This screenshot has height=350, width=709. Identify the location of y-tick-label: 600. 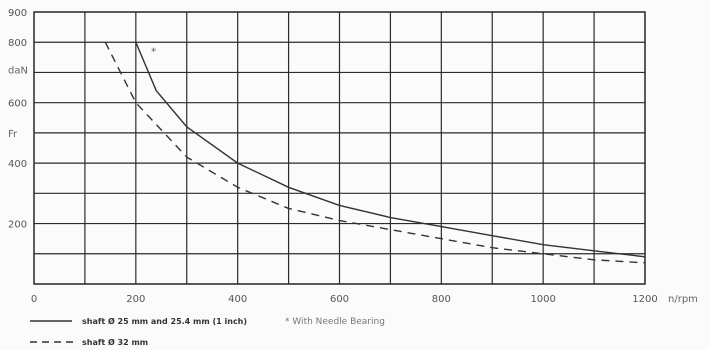
(17, 104).